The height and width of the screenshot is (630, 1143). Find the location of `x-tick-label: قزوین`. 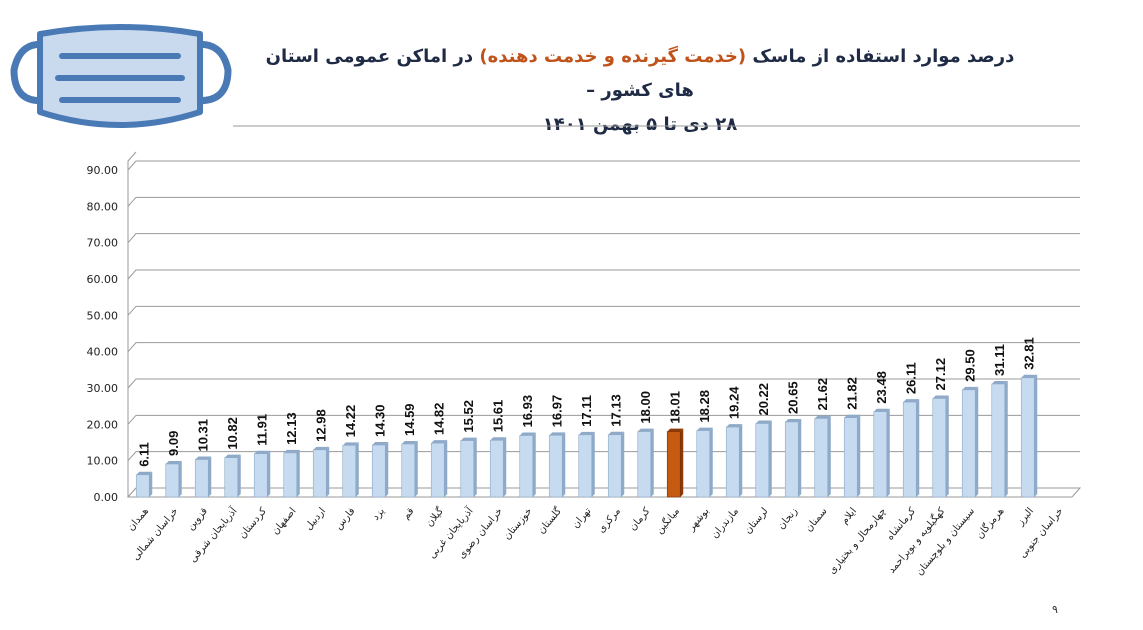

x-tick-label: قزوین is located at coordinates (197, 519).